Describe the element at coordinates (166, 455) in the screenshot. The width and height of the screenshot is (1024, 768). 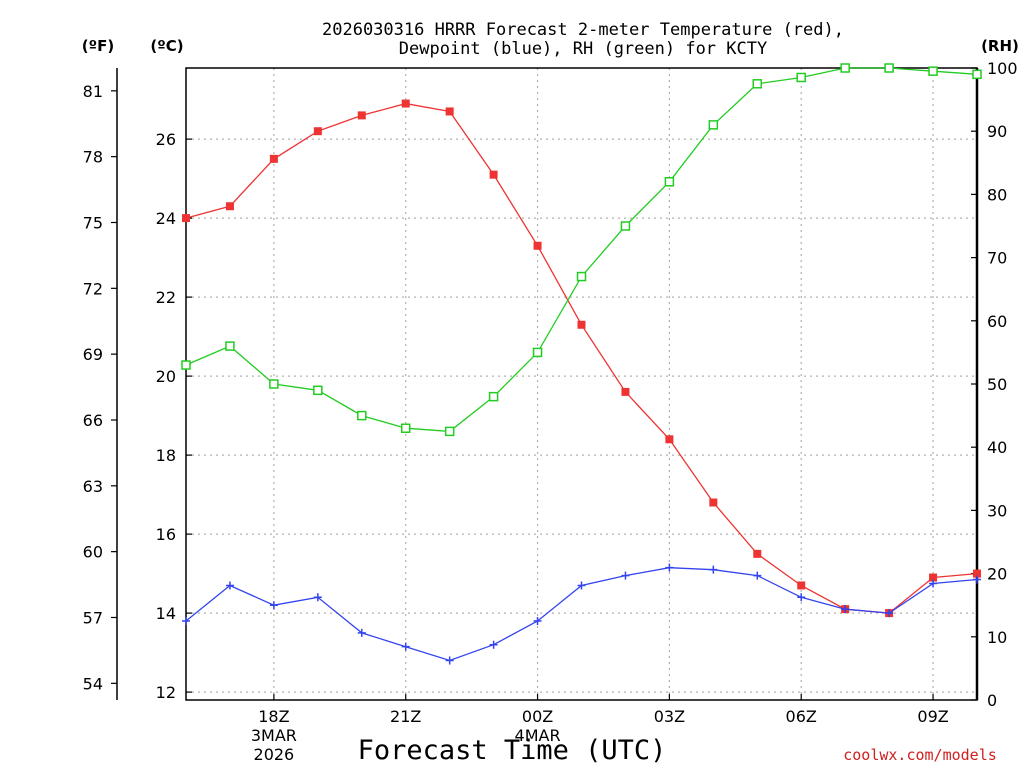
I see `celsius-tick-label: 18` at that location.